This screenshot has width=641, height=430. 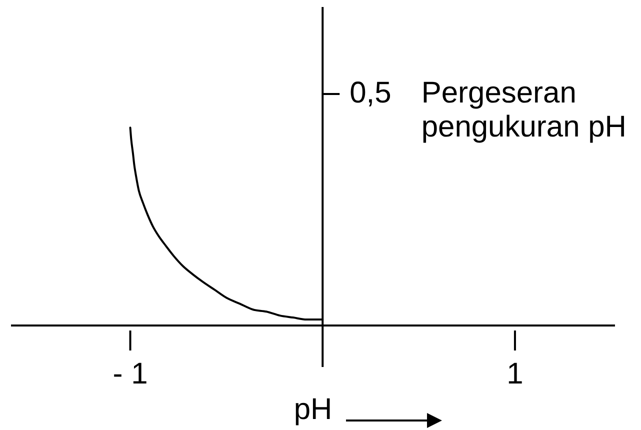 I want to click on text: 0,5, so click(x=371, y=93).